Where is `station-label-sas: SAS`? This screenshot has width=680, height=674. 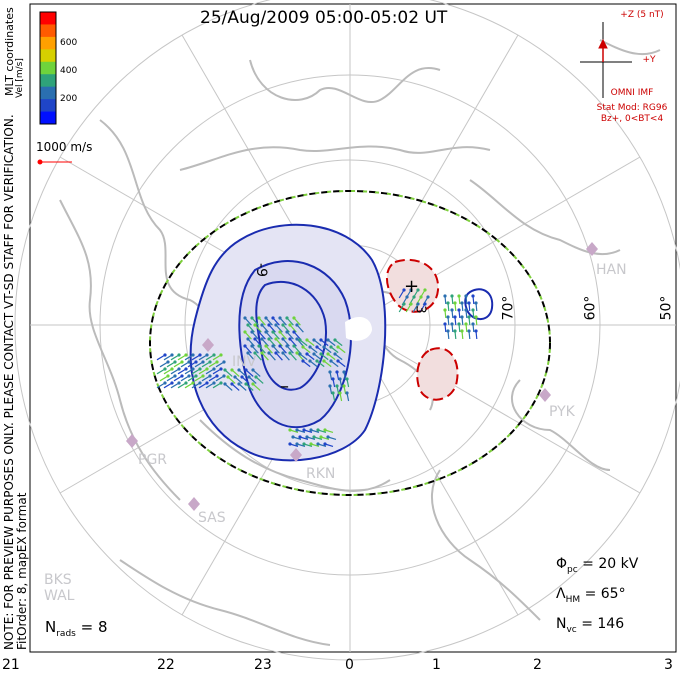
station-label-sas: SAS is located at coordinates (212, 518).